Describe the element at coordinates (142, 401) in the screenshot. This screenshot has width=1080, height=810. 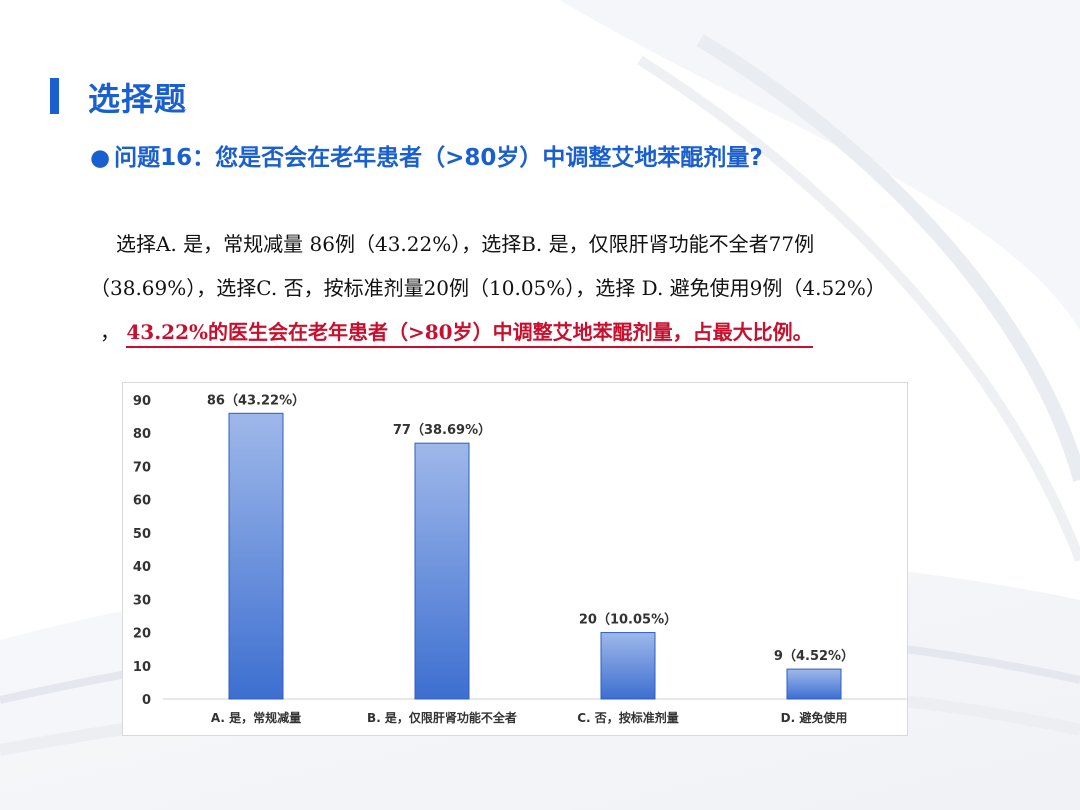
I see `y-tick-label: 90` at that location.